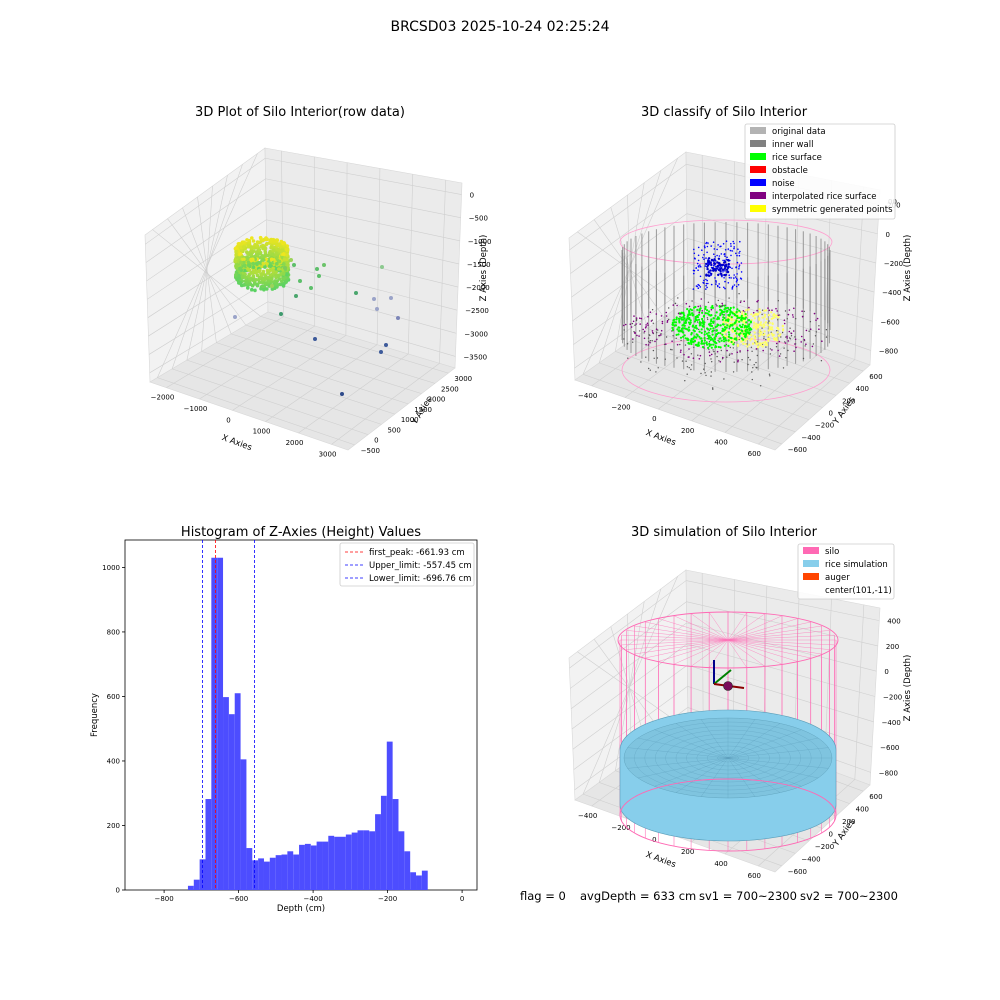 This screenshot has width=1000, height=1000. I want to click on y-tick-label: 0, so click(118, 891).